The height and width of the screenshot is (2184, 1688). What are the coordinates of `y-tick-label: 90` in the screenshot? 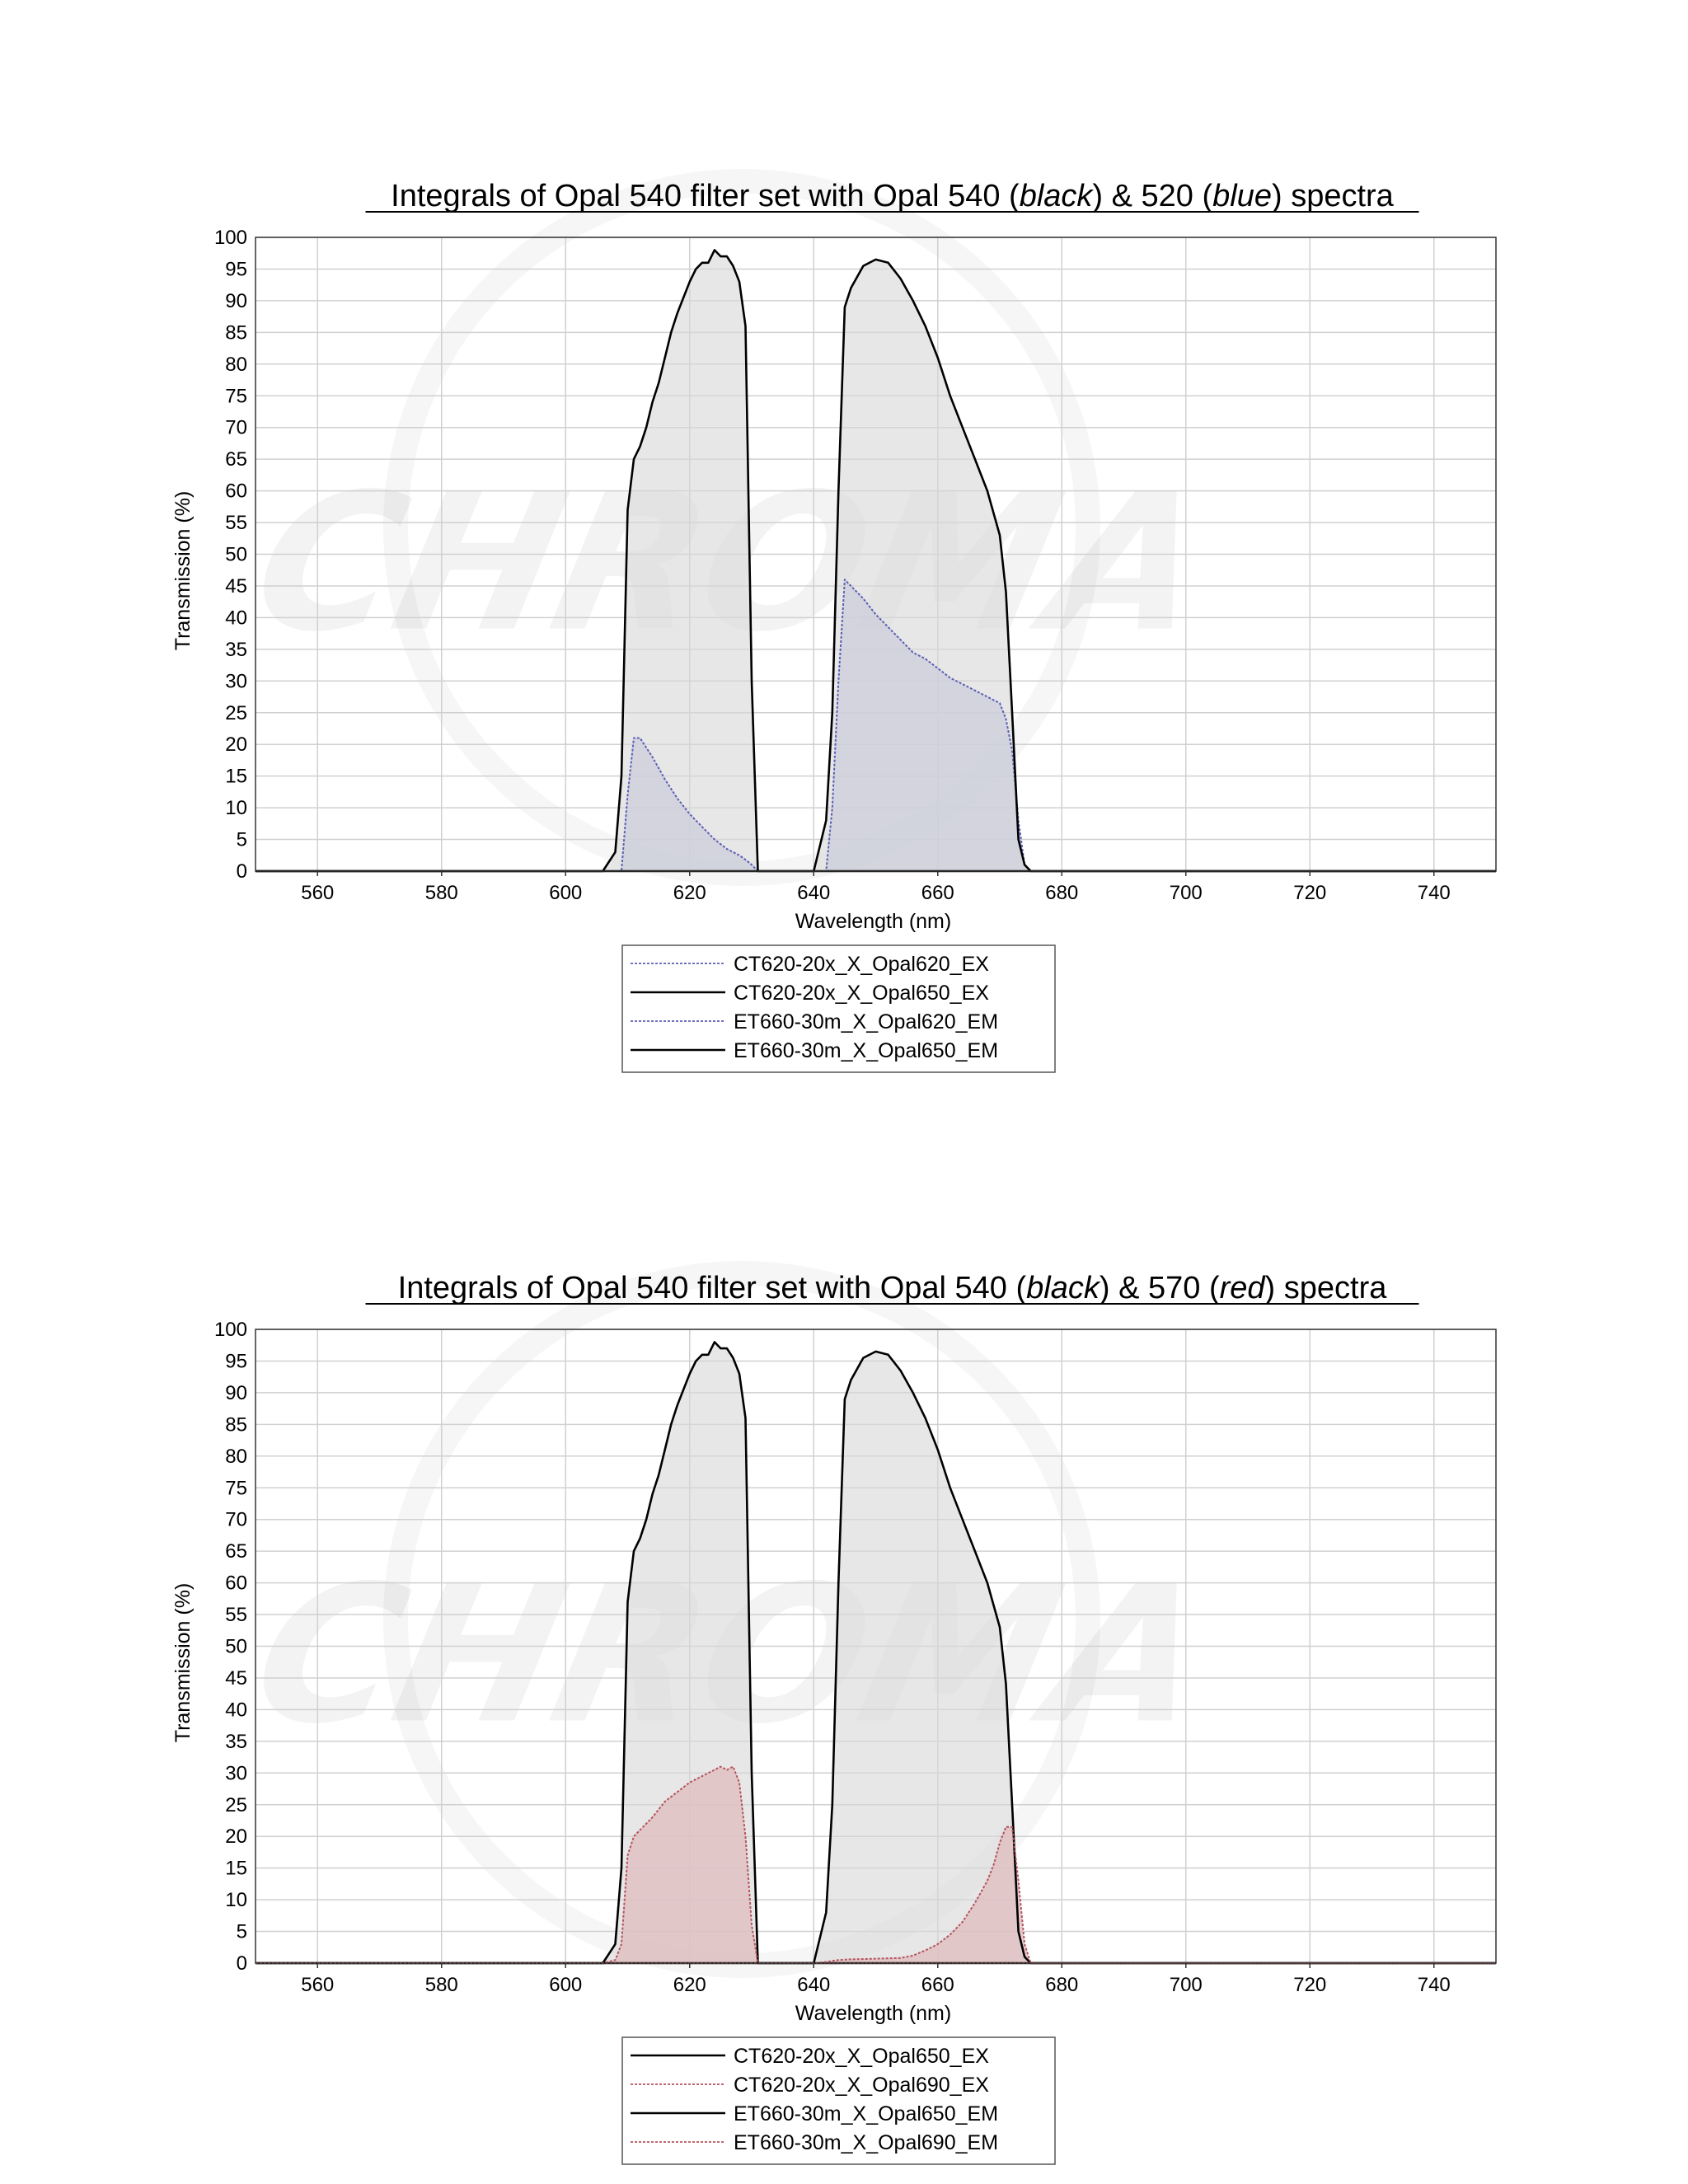 It's located at (236, 301).